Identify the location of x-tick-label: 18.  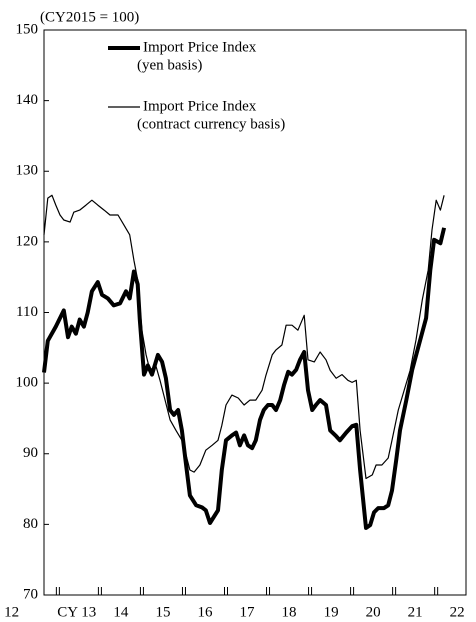
(289, 612).